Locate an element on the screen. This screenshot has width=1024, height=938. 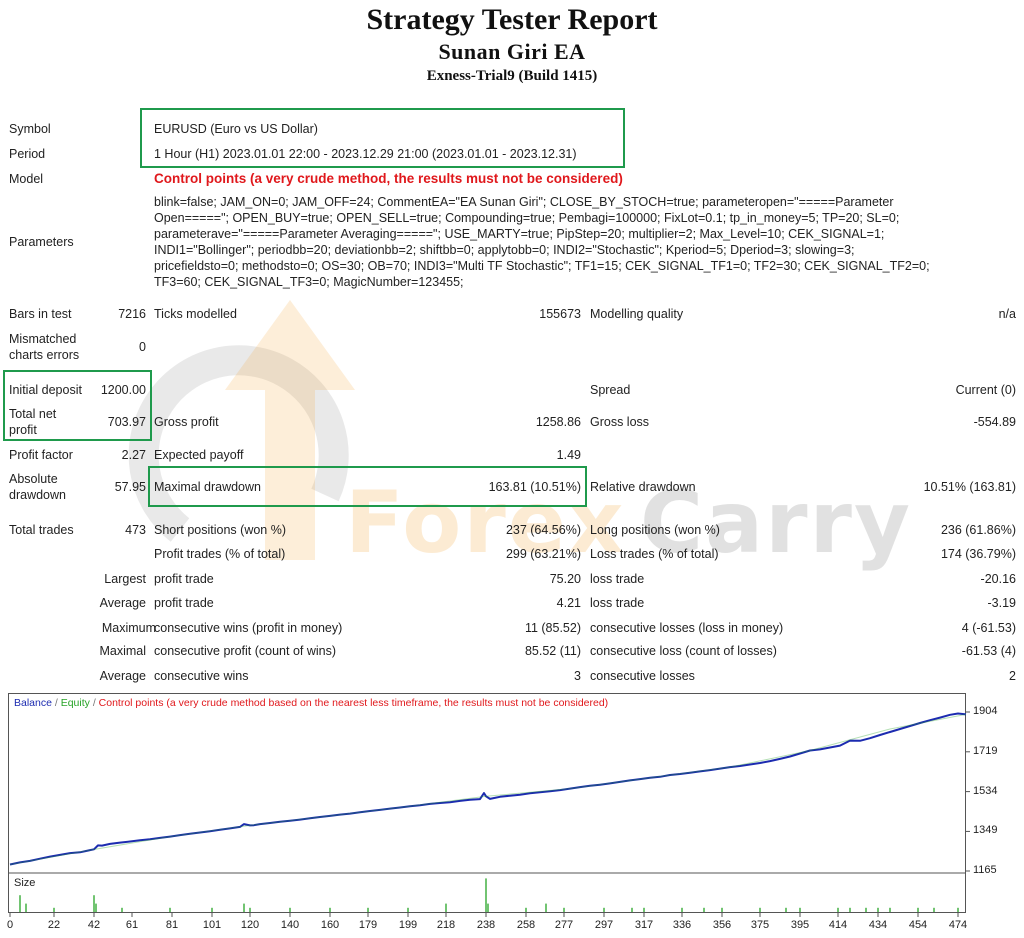
x-tick-label: 101 is located at coordinates (212, 925).